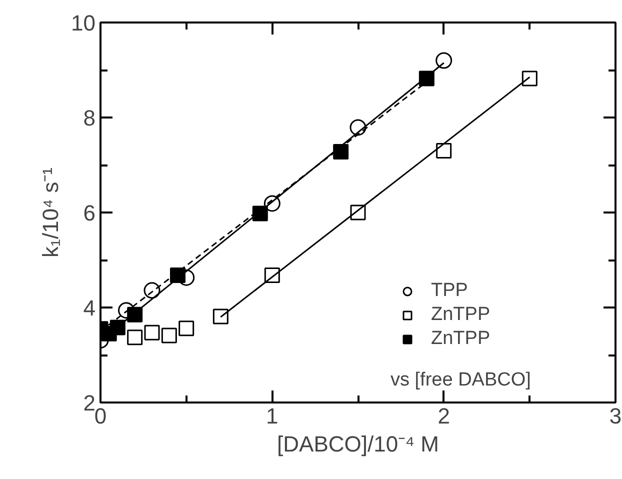 This screenshot has width=622, height=479. What do you see at coordinates (100, 416) in the screenshot?
I see `x-tick-label: 0` at bounding box center [100, 416].